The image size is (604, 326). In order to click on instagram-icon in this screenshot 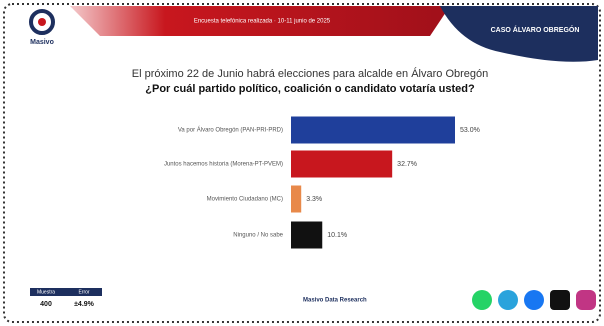, I will do `click(586, 300)`.